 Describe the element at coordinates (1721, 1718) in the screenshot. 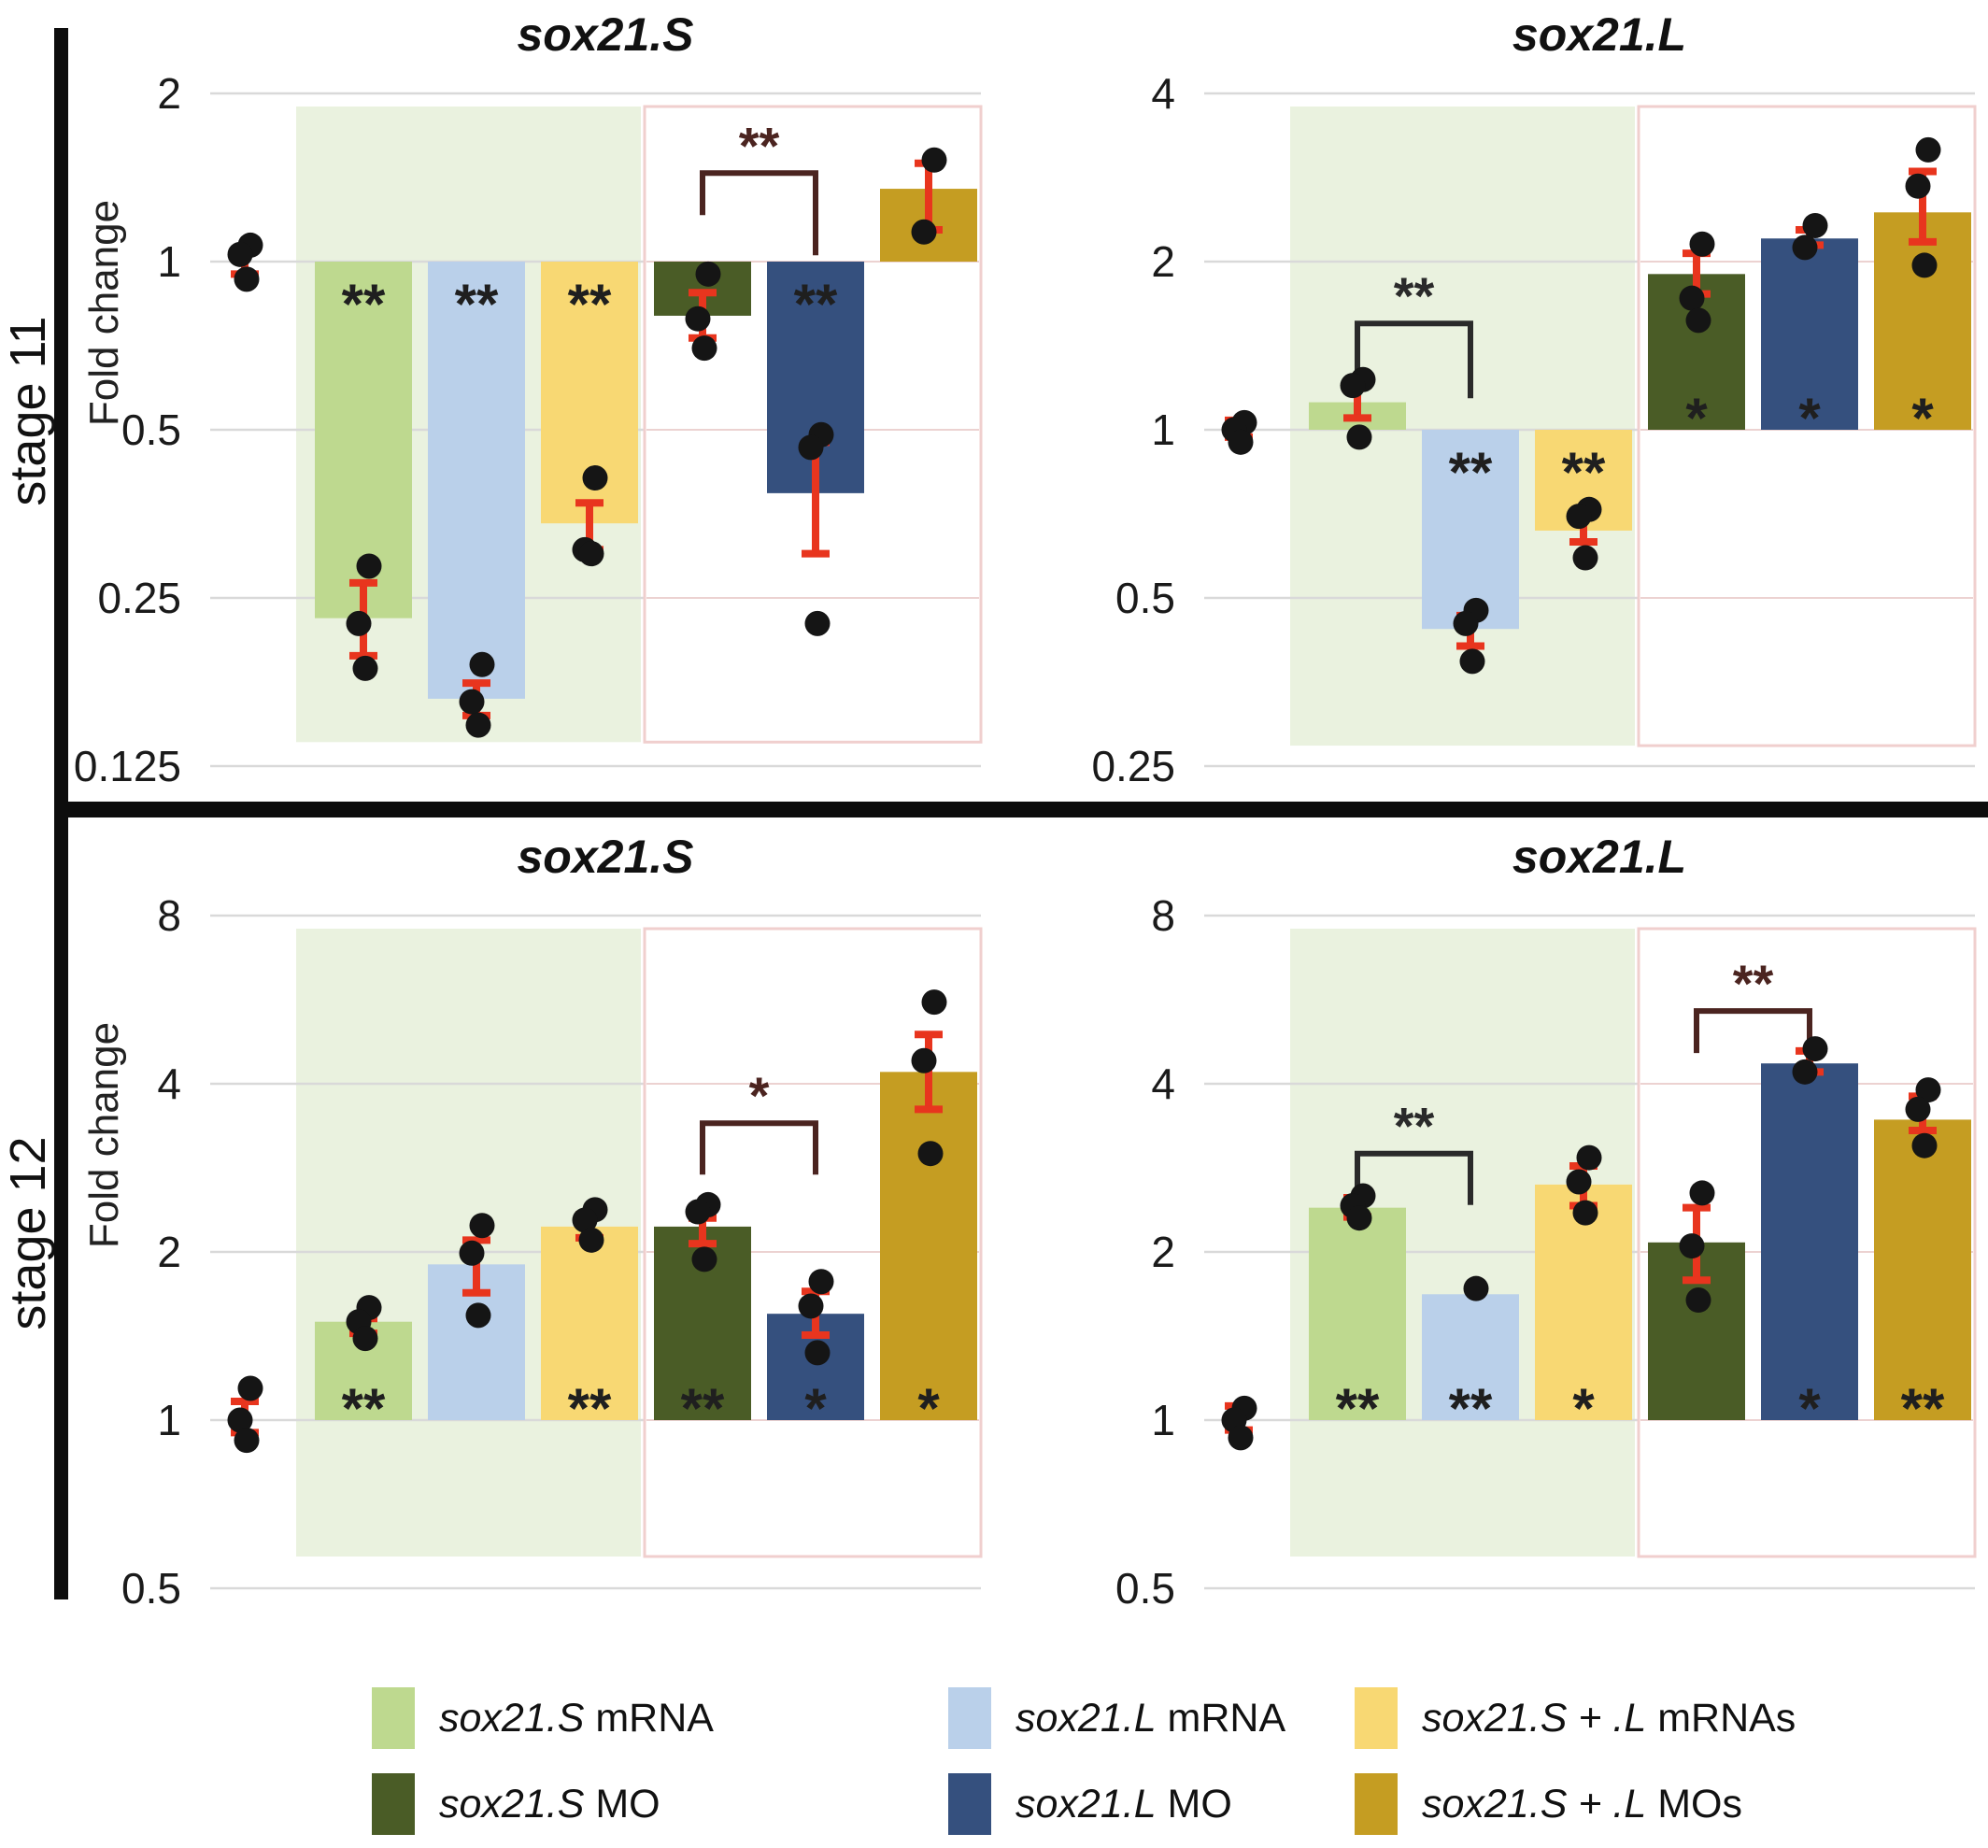

I see `legend-suffix: mRNAs` at that location.